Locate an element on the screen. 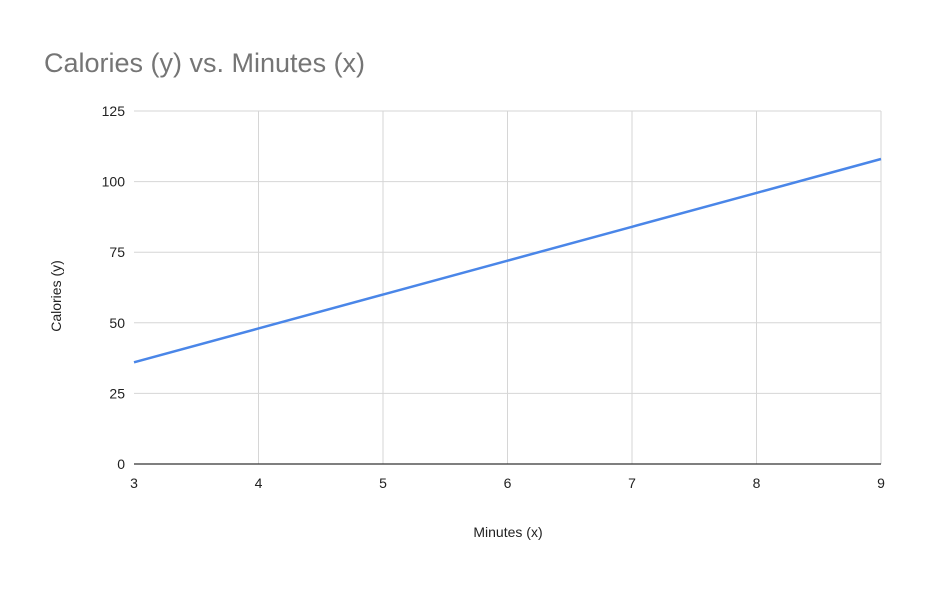 The width and height of the screenshot is (938, 590). x-tick-label: 9 is located at coordinates (881, 483).